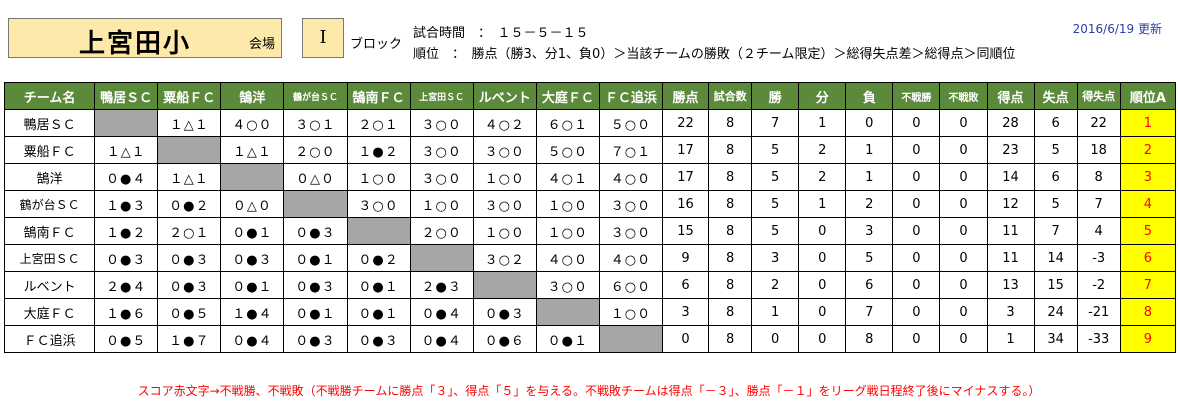  I want to click on stat-cell: -21, so click(1098, 312).